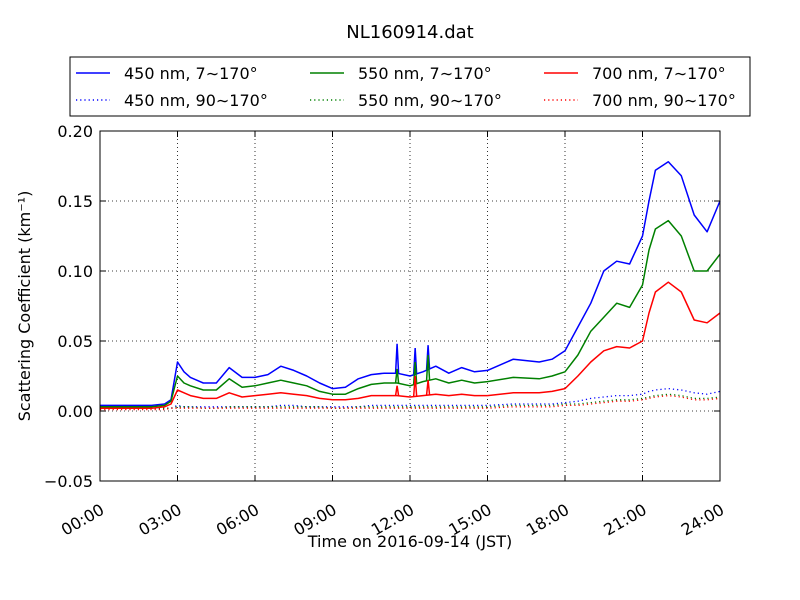  What do you see at coordinates (75, 411) in the screenshot?
I see `y-tick-label: 0.00` at bounding box center [75, 411].